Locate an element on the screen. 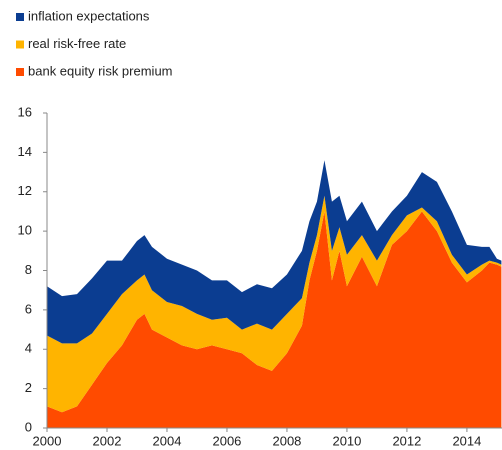 This screenshot has width=502, height=450. y-tick-label: 8 is located at coordinates (28, 269).